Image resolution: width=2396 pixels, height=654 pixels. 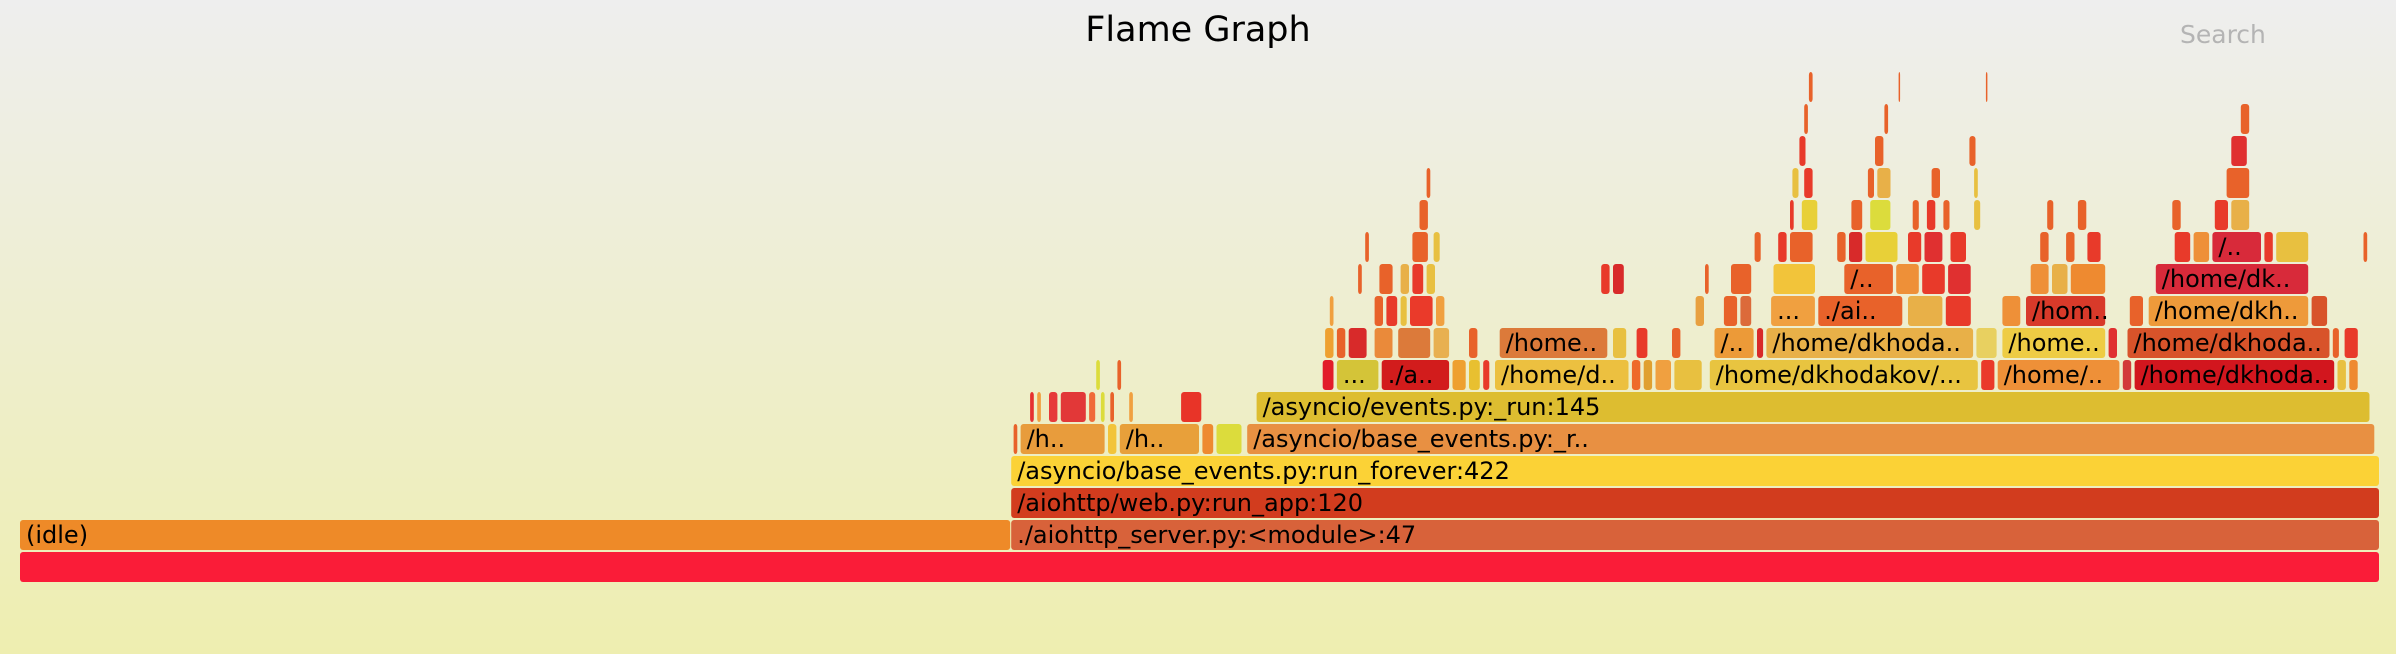 What do you see at coordinates (2058, 375) in the screenshot?
I see `frame: /home/..` at bounding box center [2058, 375].